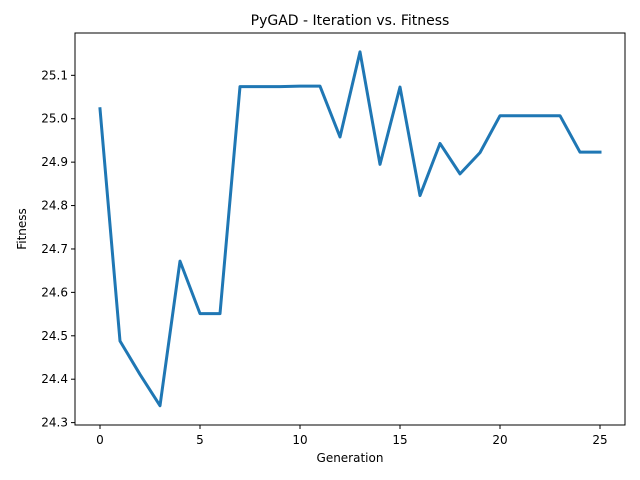  I want to click on y-tick-label: 24.8, so click(54, 206).